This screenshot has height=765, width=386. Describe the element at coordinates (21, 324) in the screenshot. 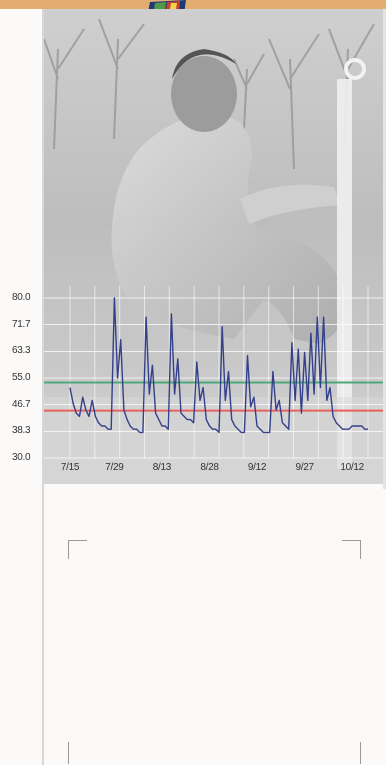

I see `y-tick-label: 71.7` at that location.